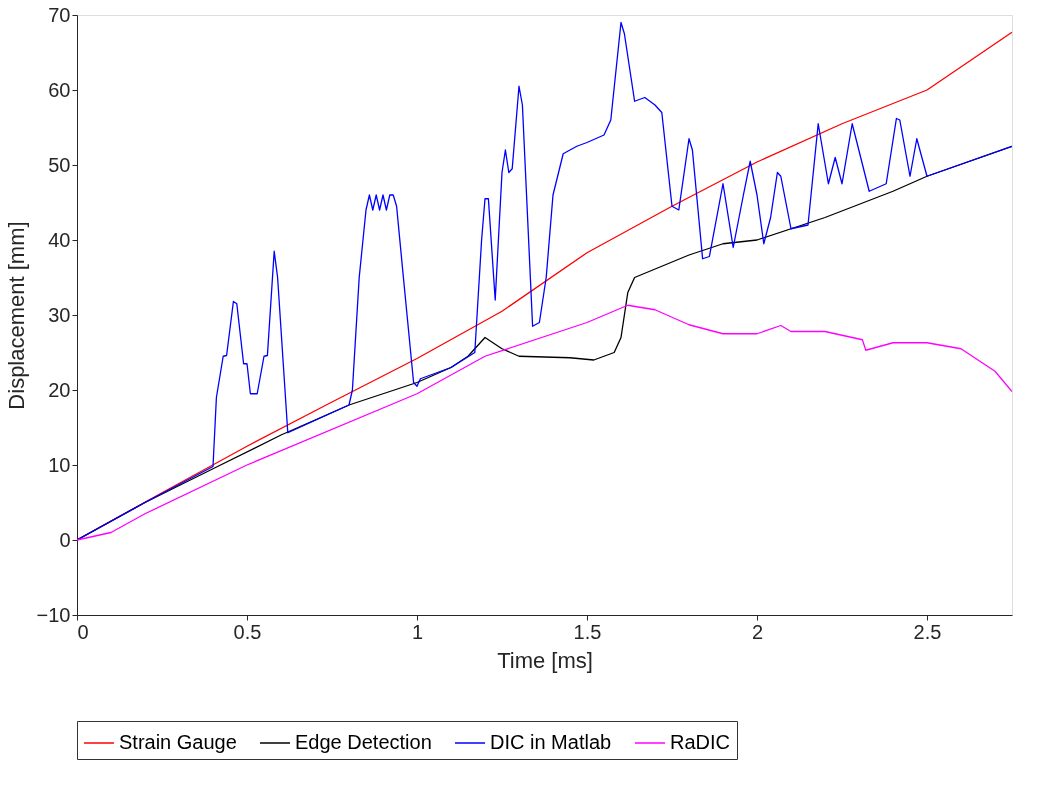 This screenshot has height=787, width=1049. What do you see at coordinates (59, 464) in the screenshot?
I see `y-tick-label: 10` at bounding box center [59, 464].